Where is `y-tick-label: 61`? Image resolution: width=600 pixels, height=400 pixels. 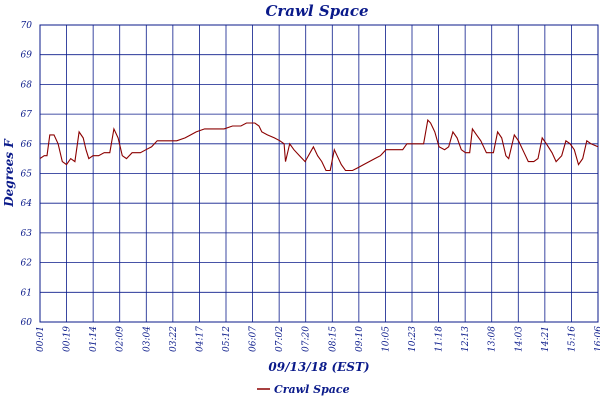
y-tick-label: 61 is located at coordinates (26, 293).